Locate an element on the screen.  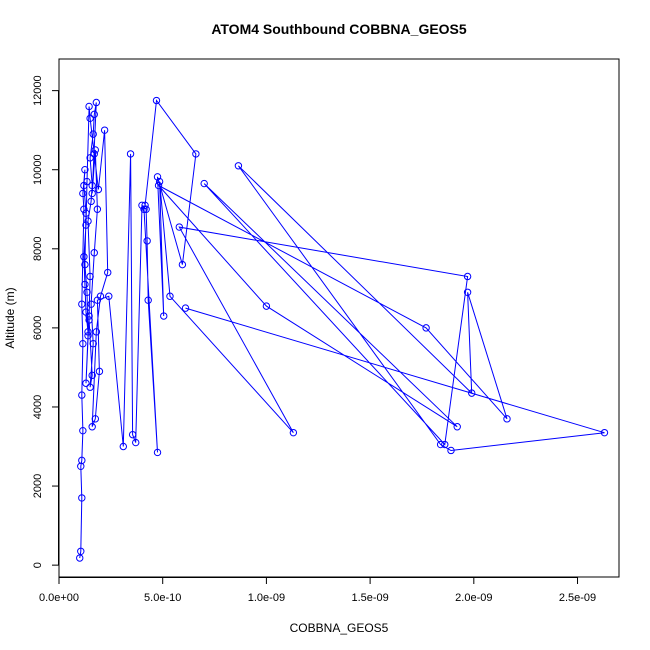
y-axis-label: Altitude (m) is located at coordinates (10, 317).